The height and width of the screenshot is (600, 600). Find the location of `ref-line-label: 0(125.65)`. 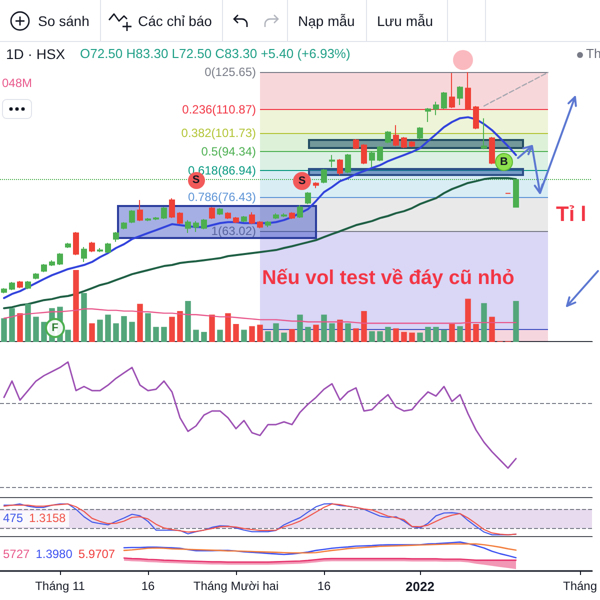

ref-line-label: 0(125.65) is located at coordinates (230, 72).